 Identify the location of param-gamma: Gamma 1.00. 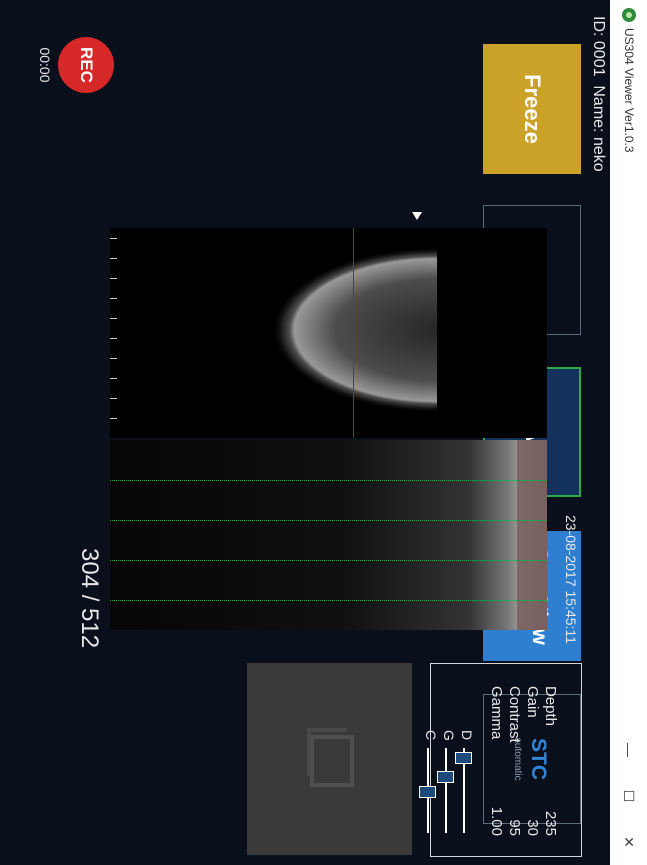
(496, 761).